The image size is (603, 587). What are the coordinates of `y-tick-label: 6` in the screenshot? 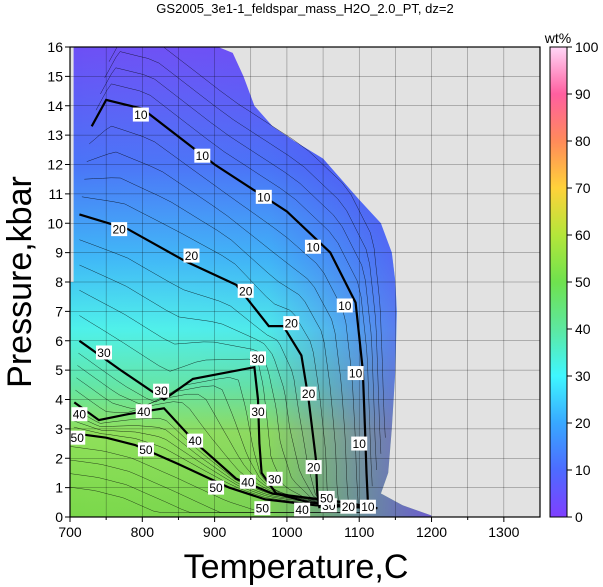 It's located at (59, 341).